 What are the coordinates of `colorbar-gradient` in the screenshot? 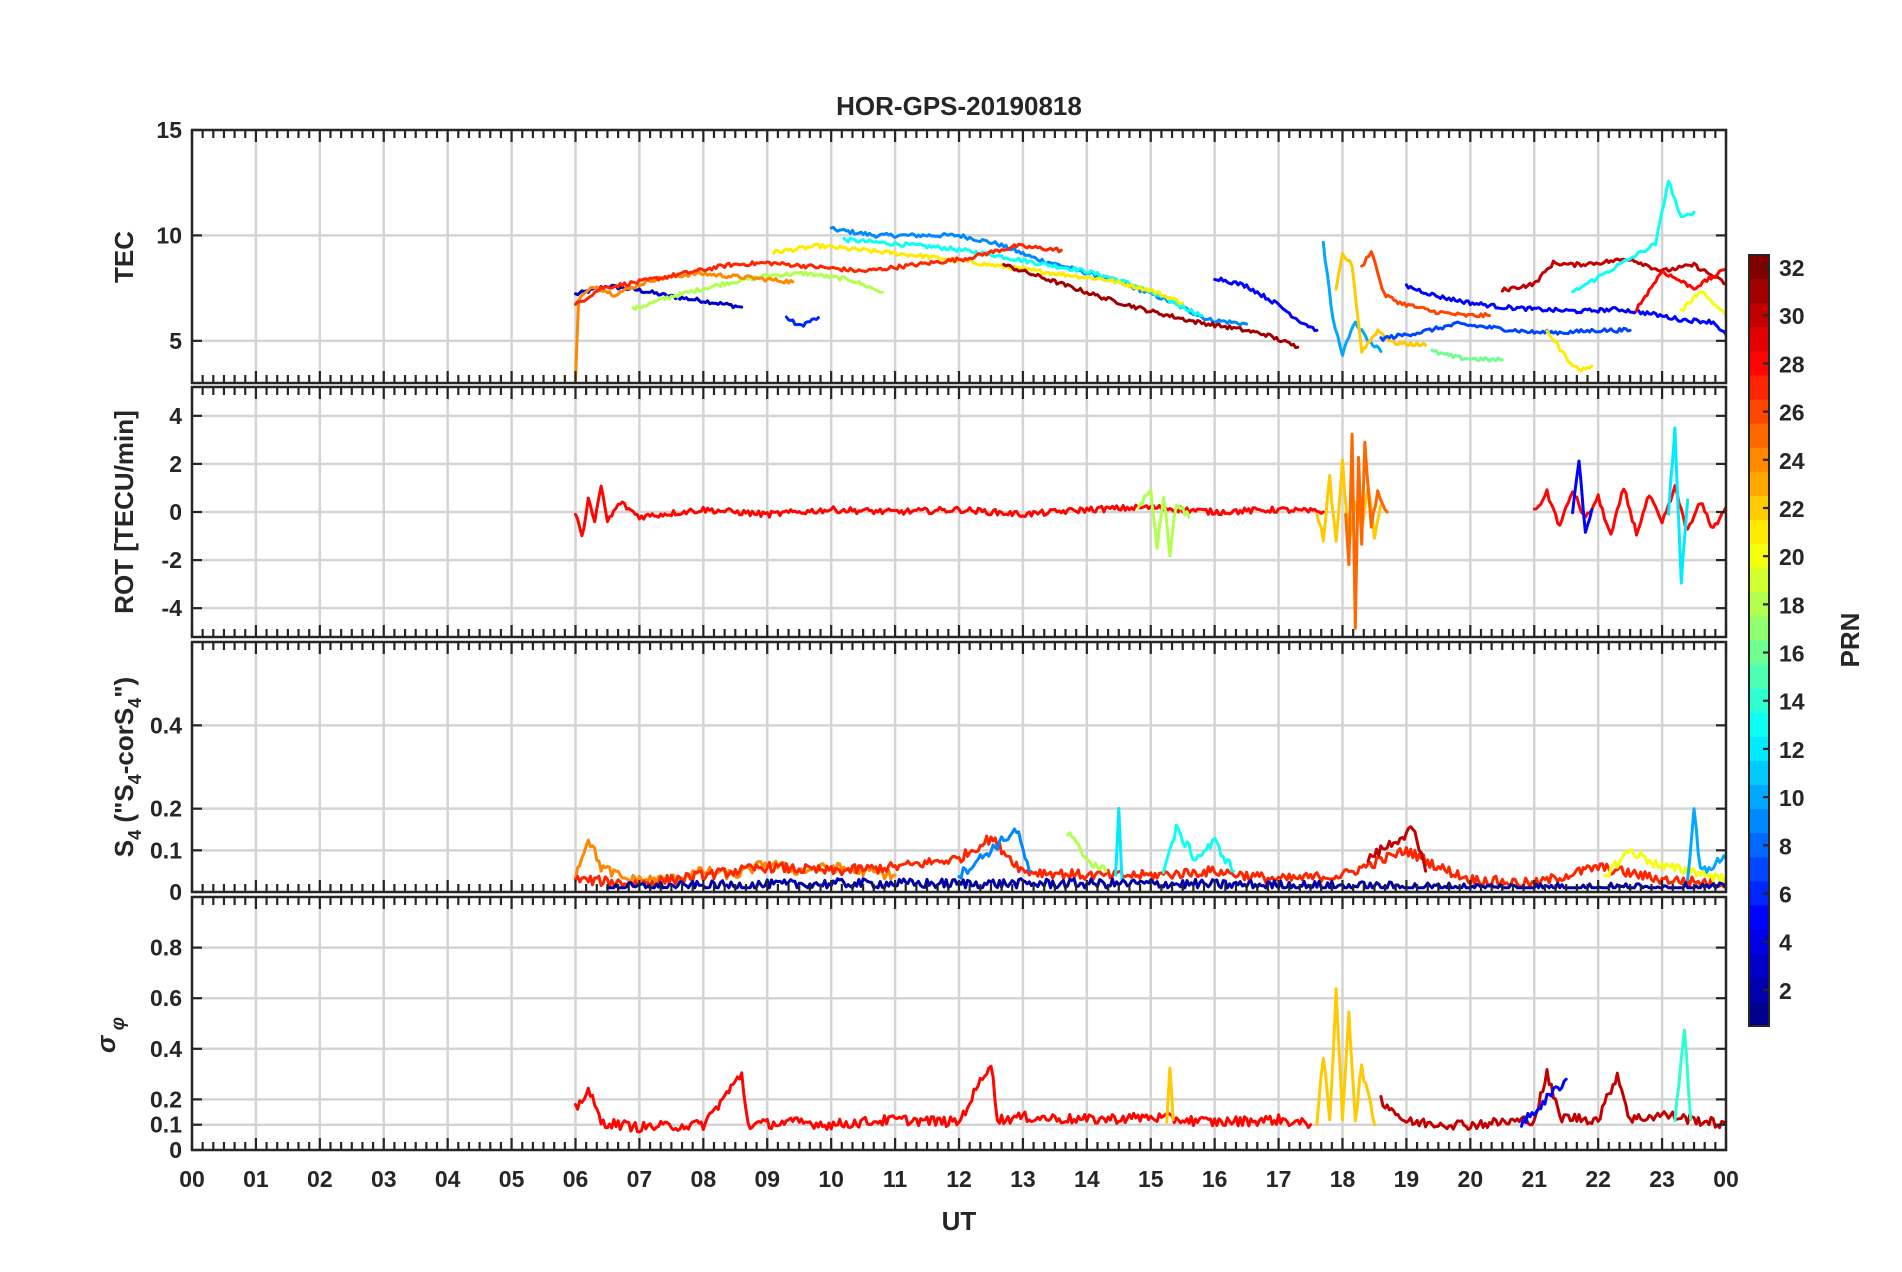 It's located at (1759, 640).